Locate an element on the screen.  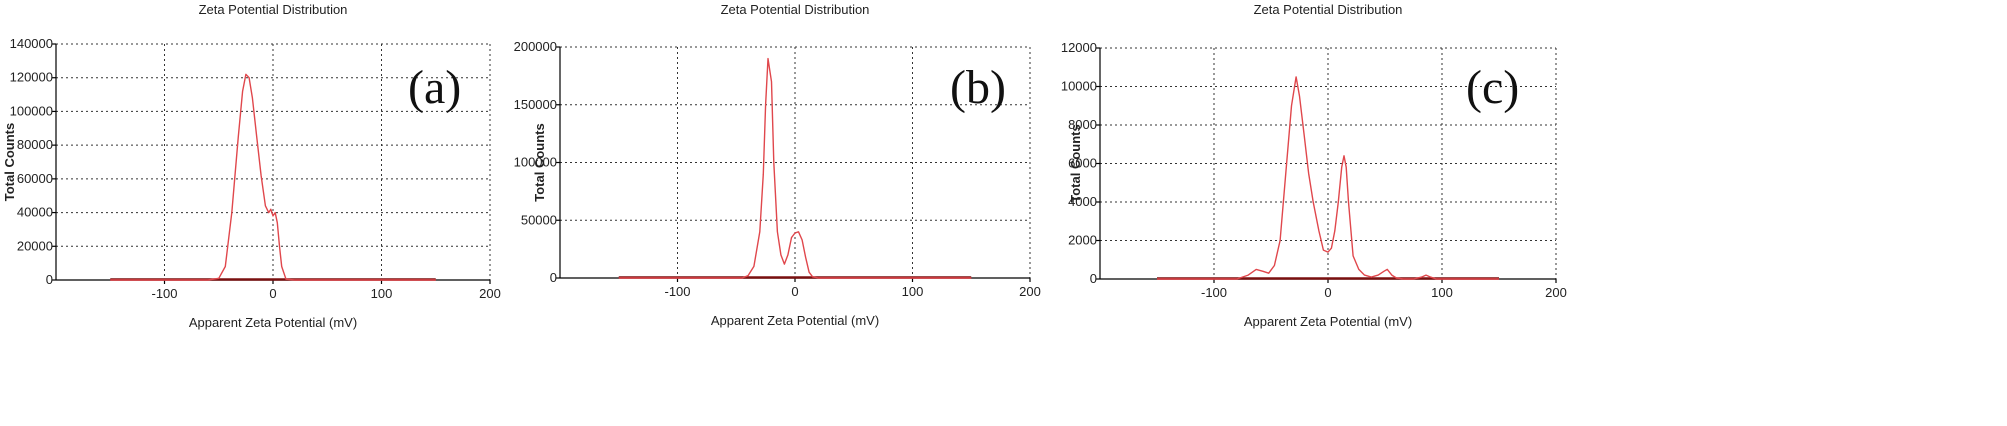
y-tick-label: 2000 is located at coordinates (1082, 240).